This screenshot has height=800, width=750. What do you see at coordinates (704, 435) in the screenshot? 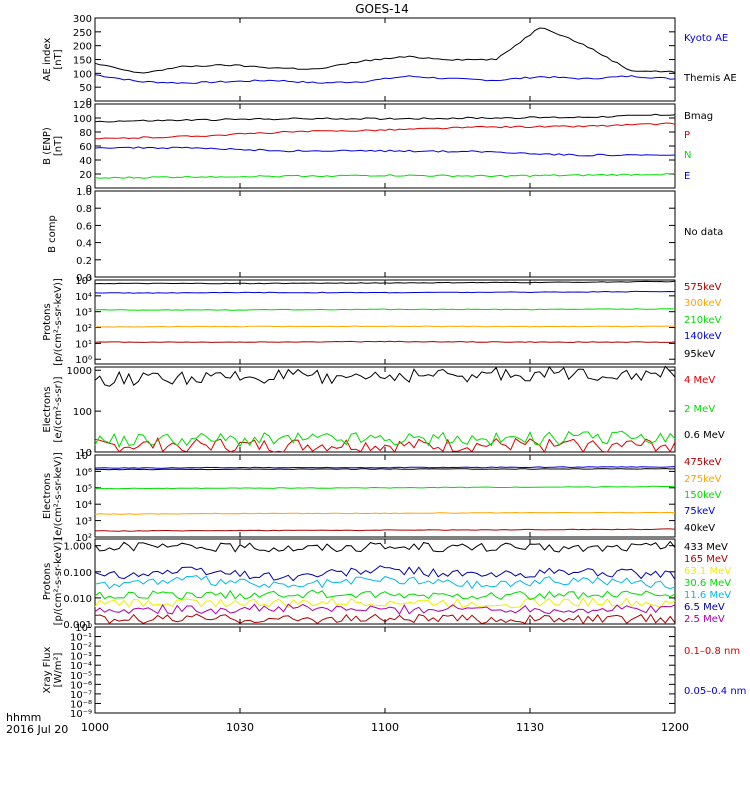
I see `legend-0-6-mev: 0.6 MeV` at bounding box center [704, 435].